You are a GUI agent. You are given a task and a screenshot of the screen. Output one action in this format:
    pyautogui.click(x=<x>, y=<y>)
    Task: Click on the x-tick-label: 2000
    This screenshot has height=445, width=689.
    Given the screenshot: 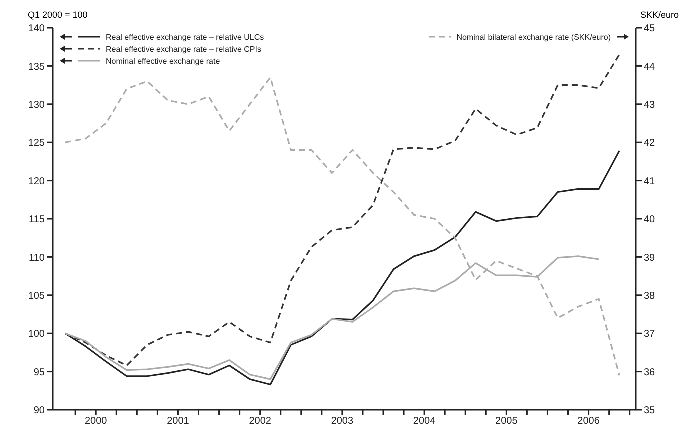 What is the action you would take?
    pyautogui.click(x=96, y=422)
    